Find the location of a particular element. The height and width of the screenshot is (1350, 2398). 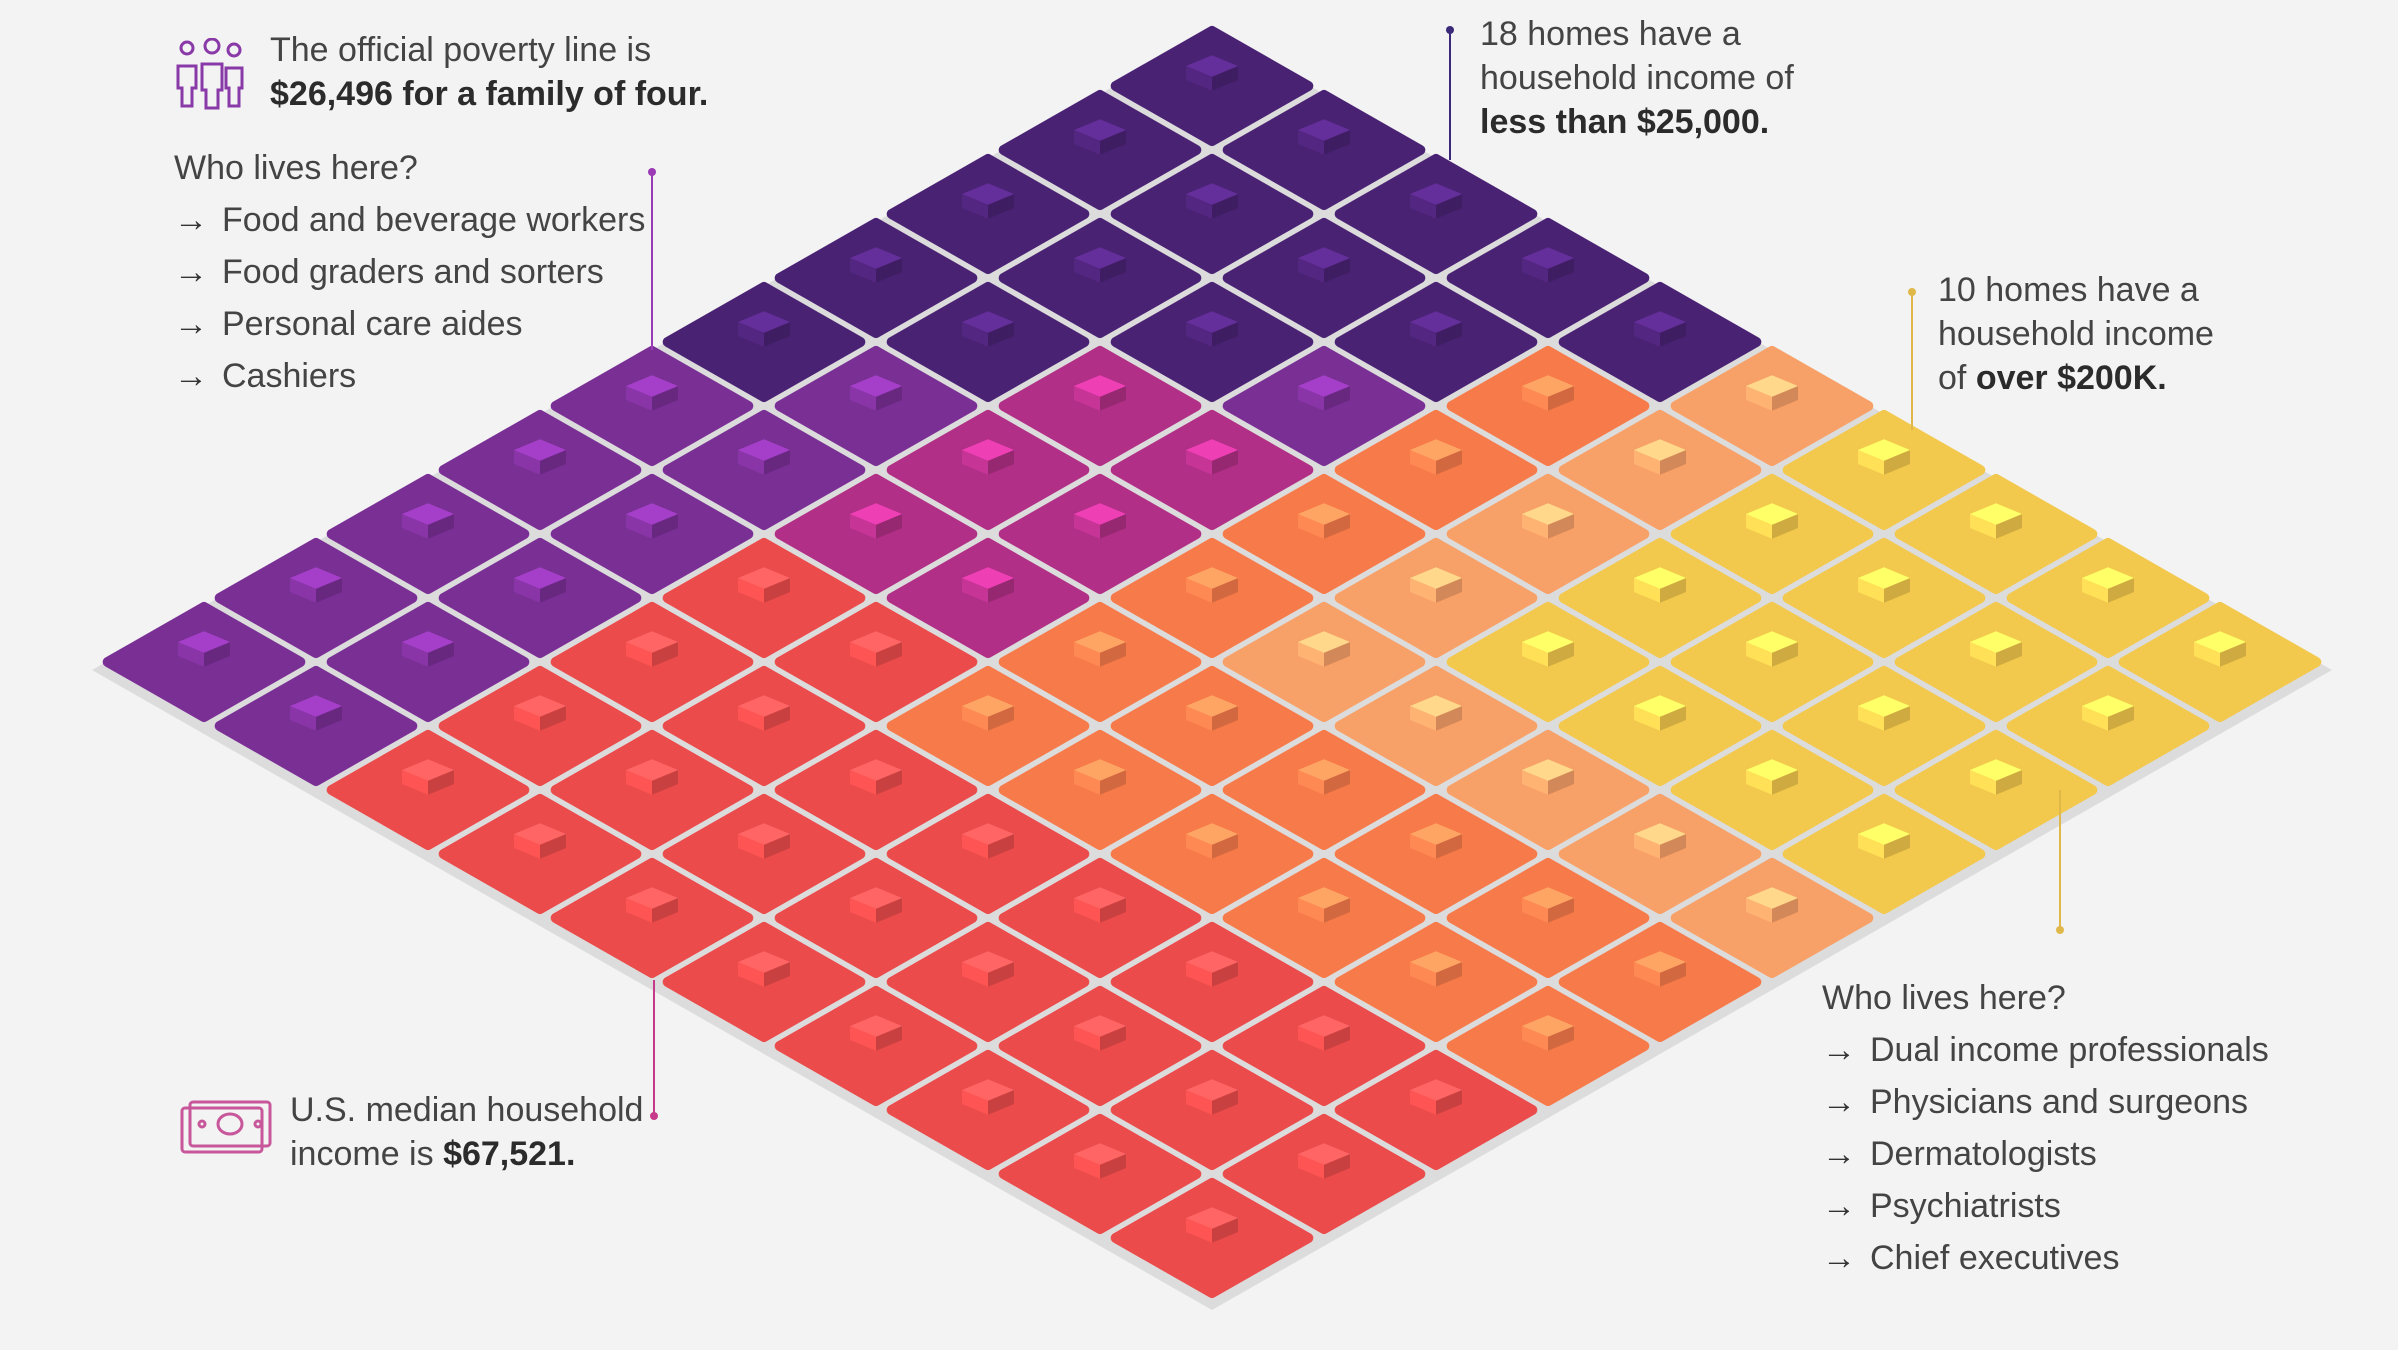

list-item: → Chief executives is located at coordinates (2045, 1258).